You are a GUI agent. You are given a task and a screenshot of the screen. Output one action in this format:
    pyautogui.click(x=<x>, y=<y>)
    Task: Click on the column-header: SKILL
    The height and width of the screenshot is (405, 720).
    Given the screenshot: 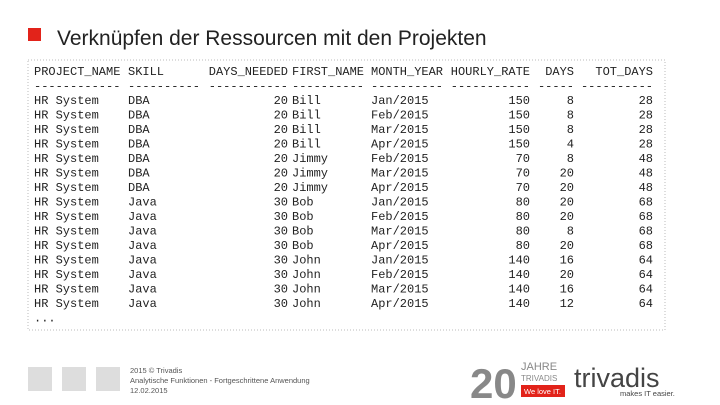 What is the action you would take?
    pyautogui.click(x=146, y=72)
    